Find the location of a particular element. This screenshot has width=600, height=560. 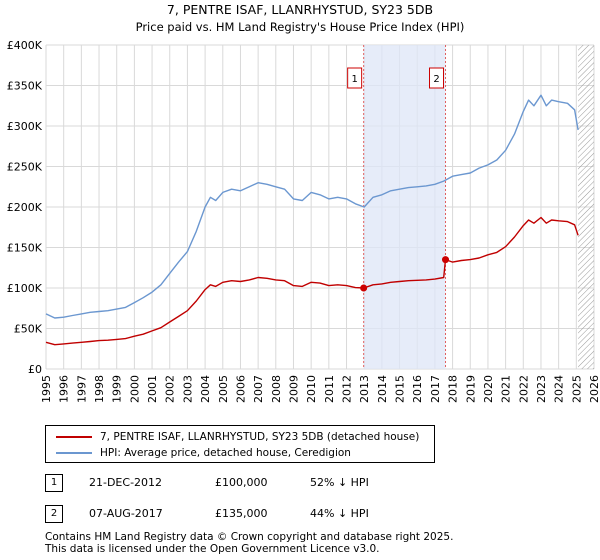

x-tick-label-29: 2024 is located at coordinates (559, 389).